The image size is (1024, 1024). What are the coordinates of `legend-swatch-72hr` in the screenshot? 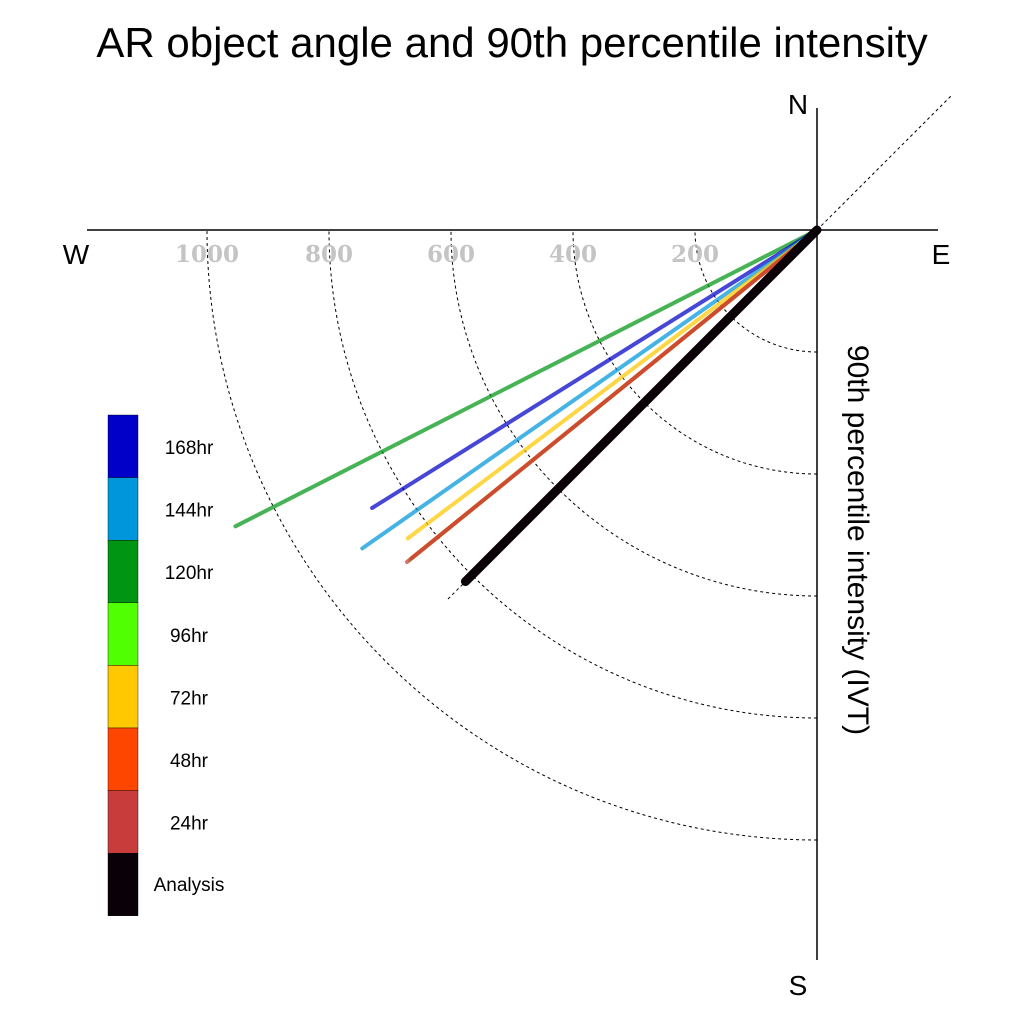 It's located at (123, 697).